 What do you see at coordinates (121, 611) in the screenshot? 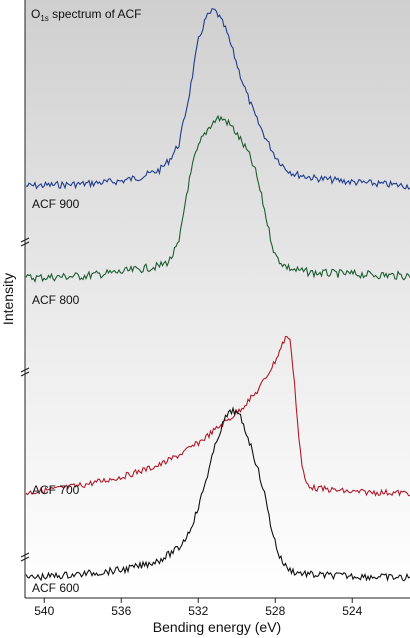
I see `x-tick-label: 536` at bounding box center [121, 611].